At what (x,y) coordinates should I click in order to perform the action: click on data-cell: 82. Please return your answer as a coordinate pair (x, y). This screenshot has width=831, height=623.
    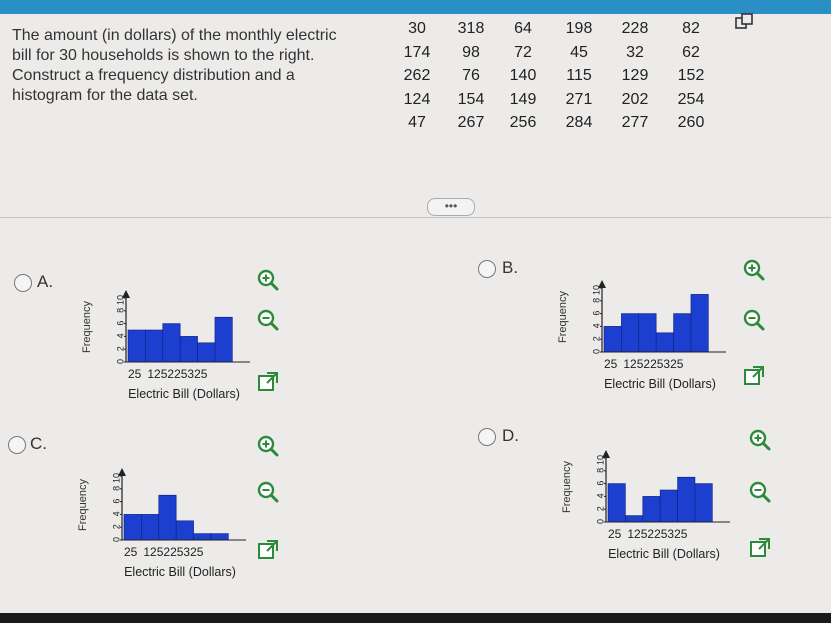
    Looking at the image, I should click on (691, 28).